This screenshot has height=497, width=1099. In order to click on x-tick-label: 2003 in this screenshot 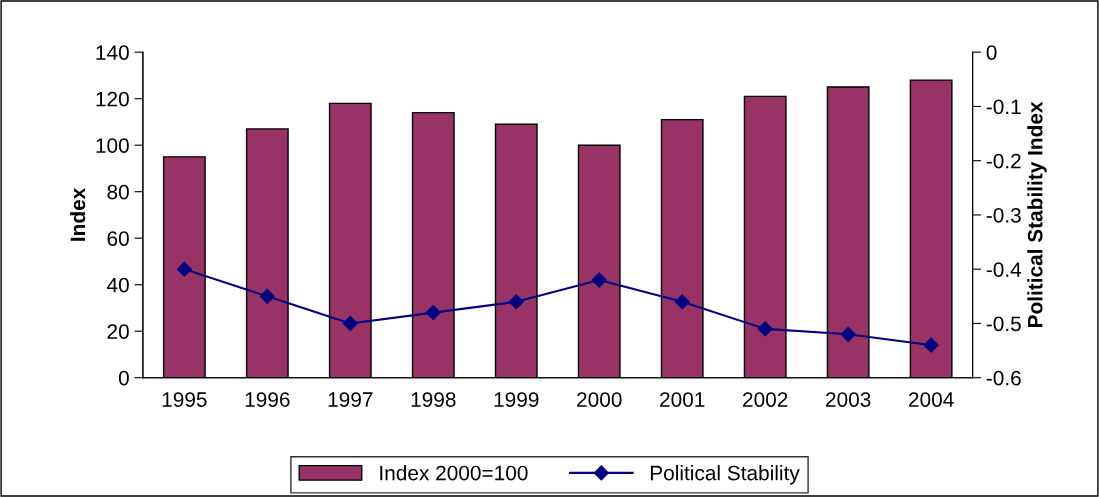, I will do `click(848, 399)`.